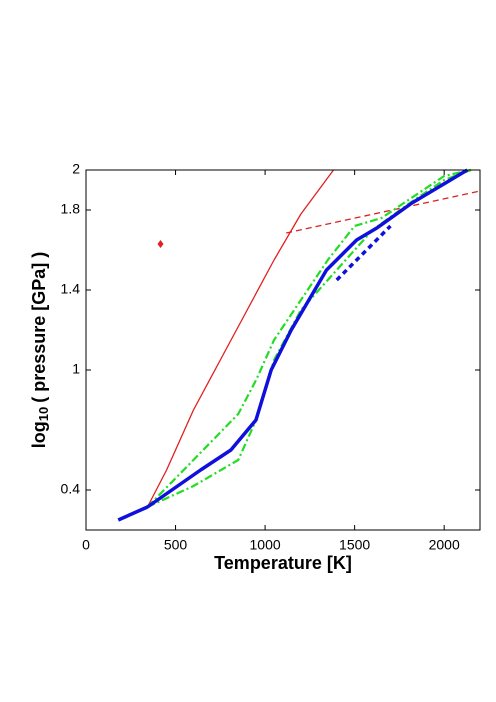 Image resolution: width=496 pixels, height=702 pixels. What do you see at coordinates (354, 545) in the screenshot?
I see `x-tick-label: 1500` at bounding box center [354, 545].